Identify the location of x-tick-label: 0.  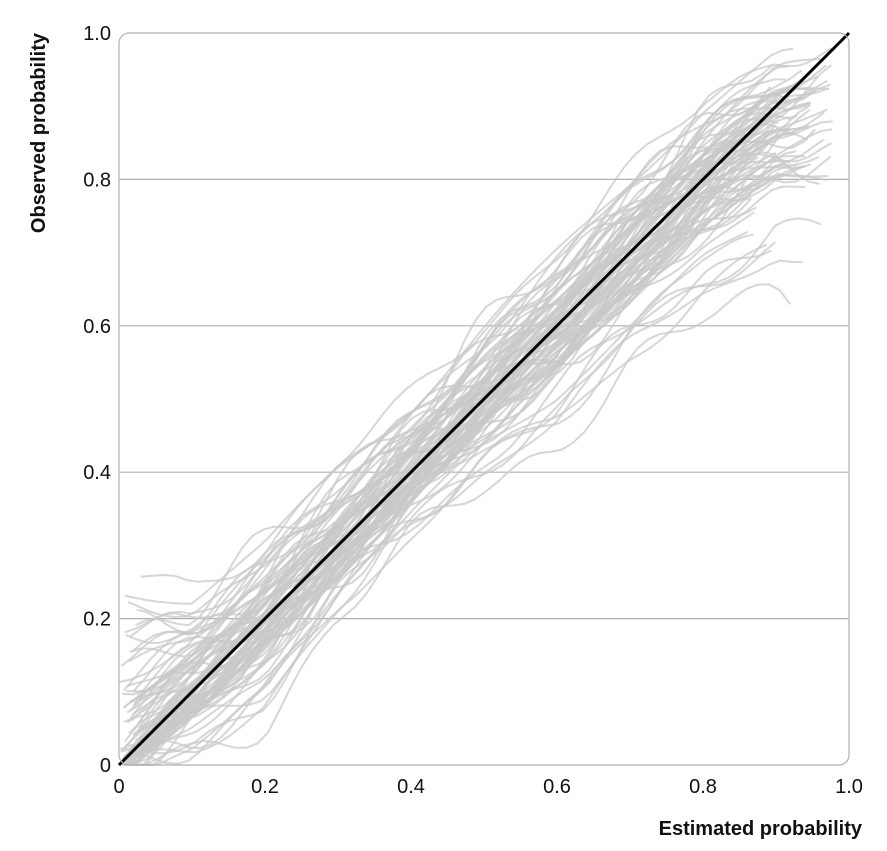
(118, 787).